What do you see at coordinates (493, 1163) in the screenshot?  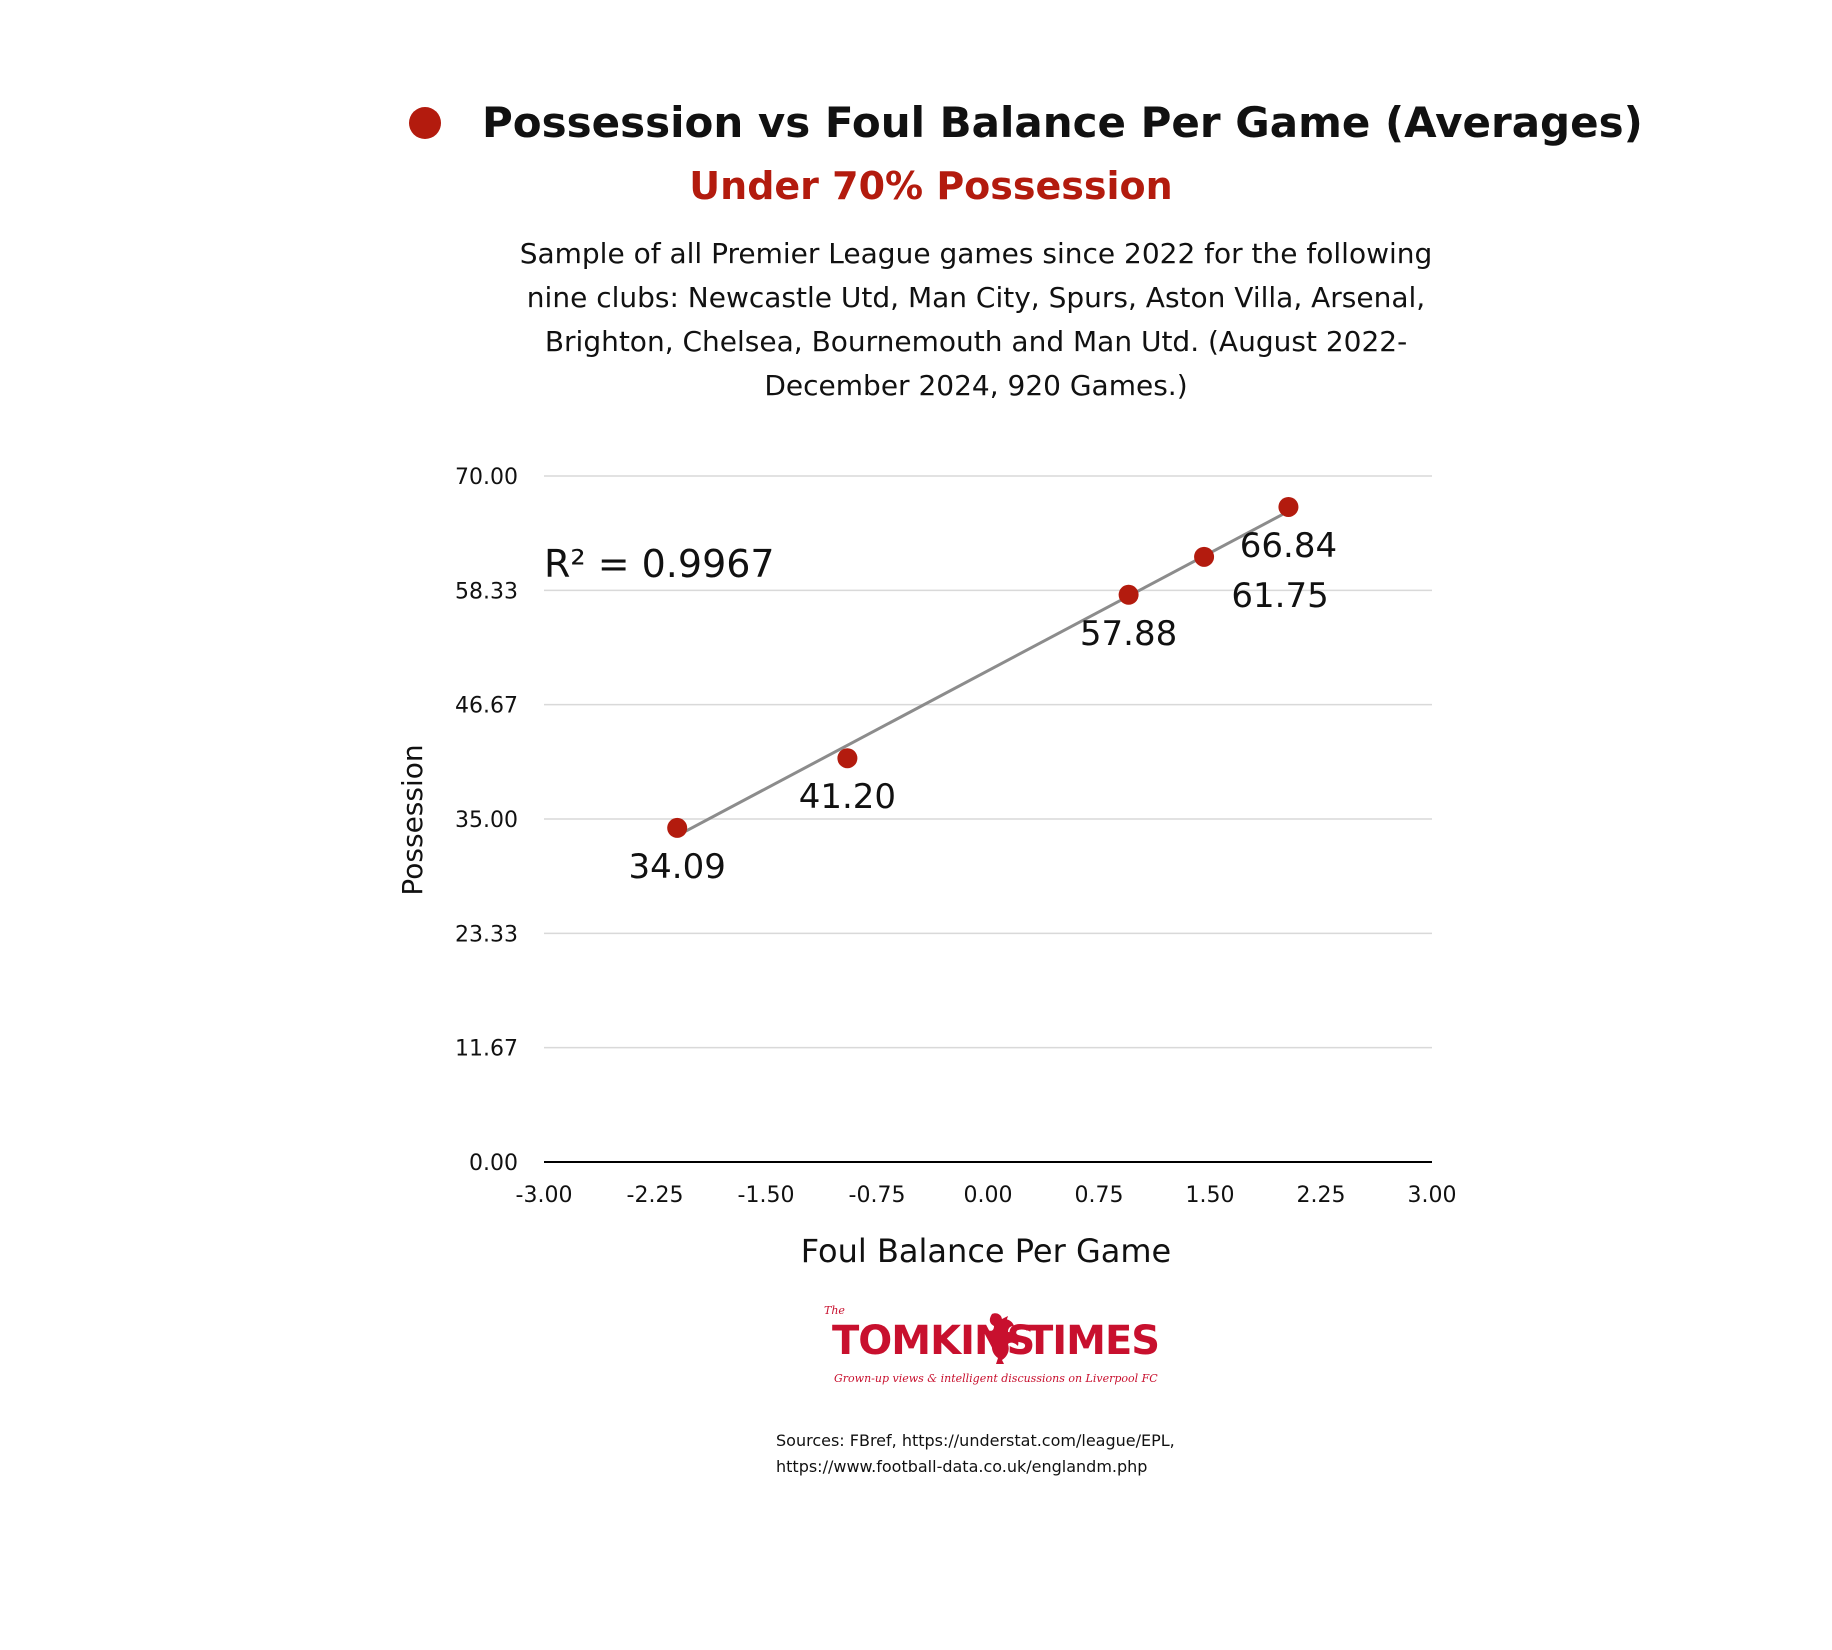 I see `y-tick-label: 0.00` at bounding box center [493, 1163].